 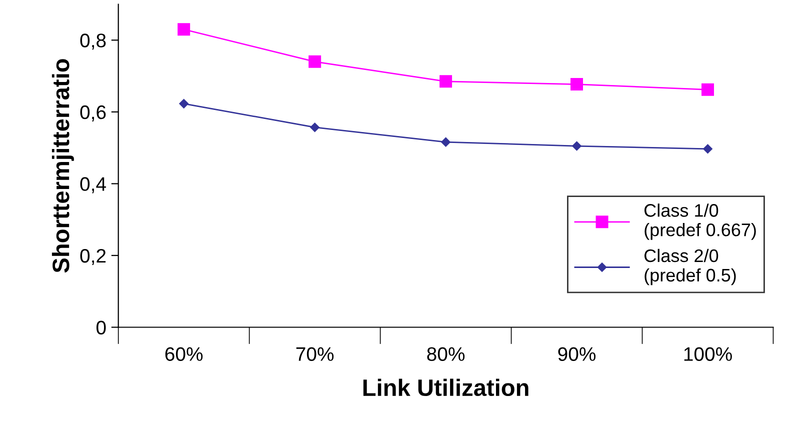 I want to click on x-tick-label: 100%, so click(x=708, y=354).